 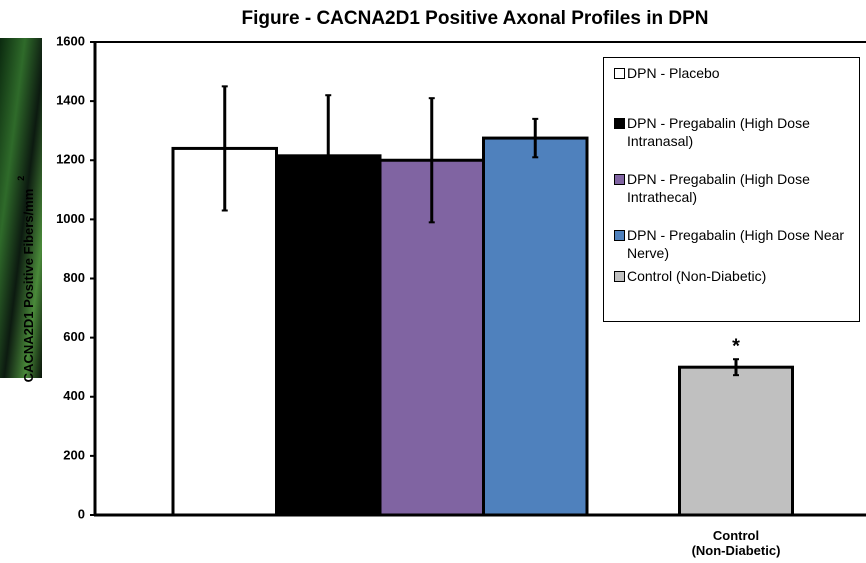 What do you see at coordinates (736, 73) in the screenshot?
I see `legend-item: DPN - Placebo` at bounding box center [736, 73].